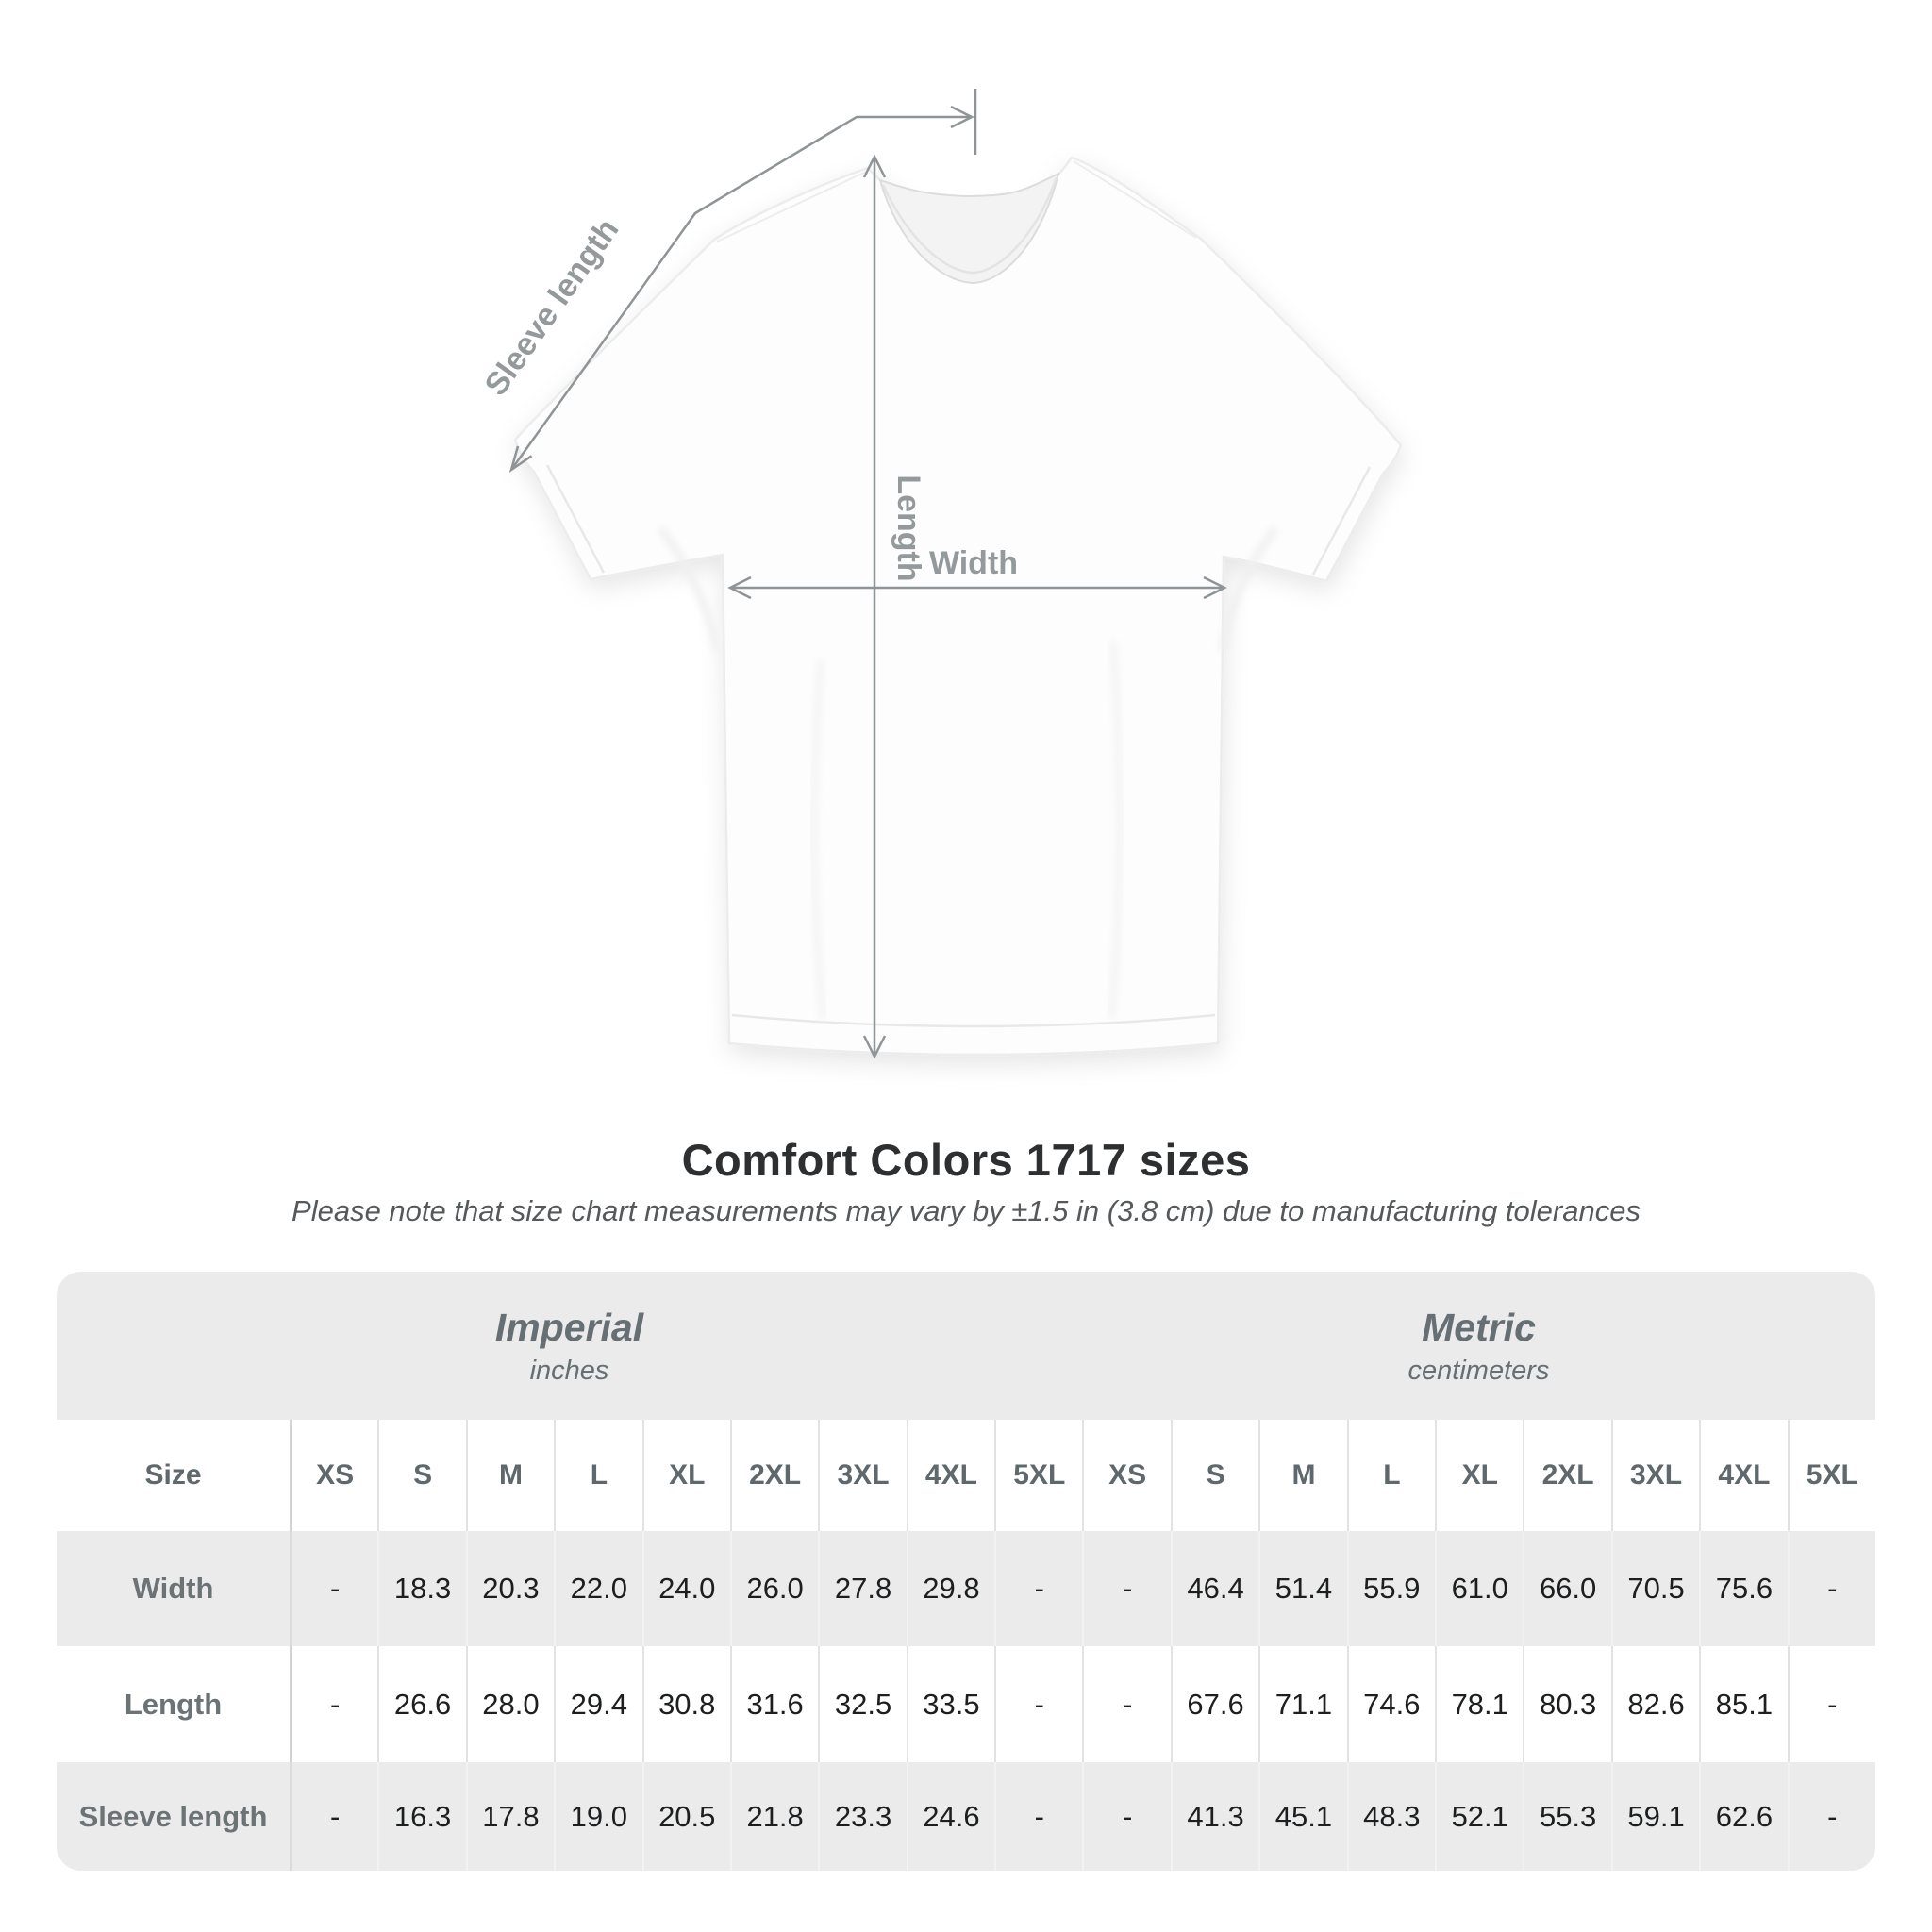  Describe the element at coordinates (909, 528) in the screenshot. I see `length-label: Length` at that location.